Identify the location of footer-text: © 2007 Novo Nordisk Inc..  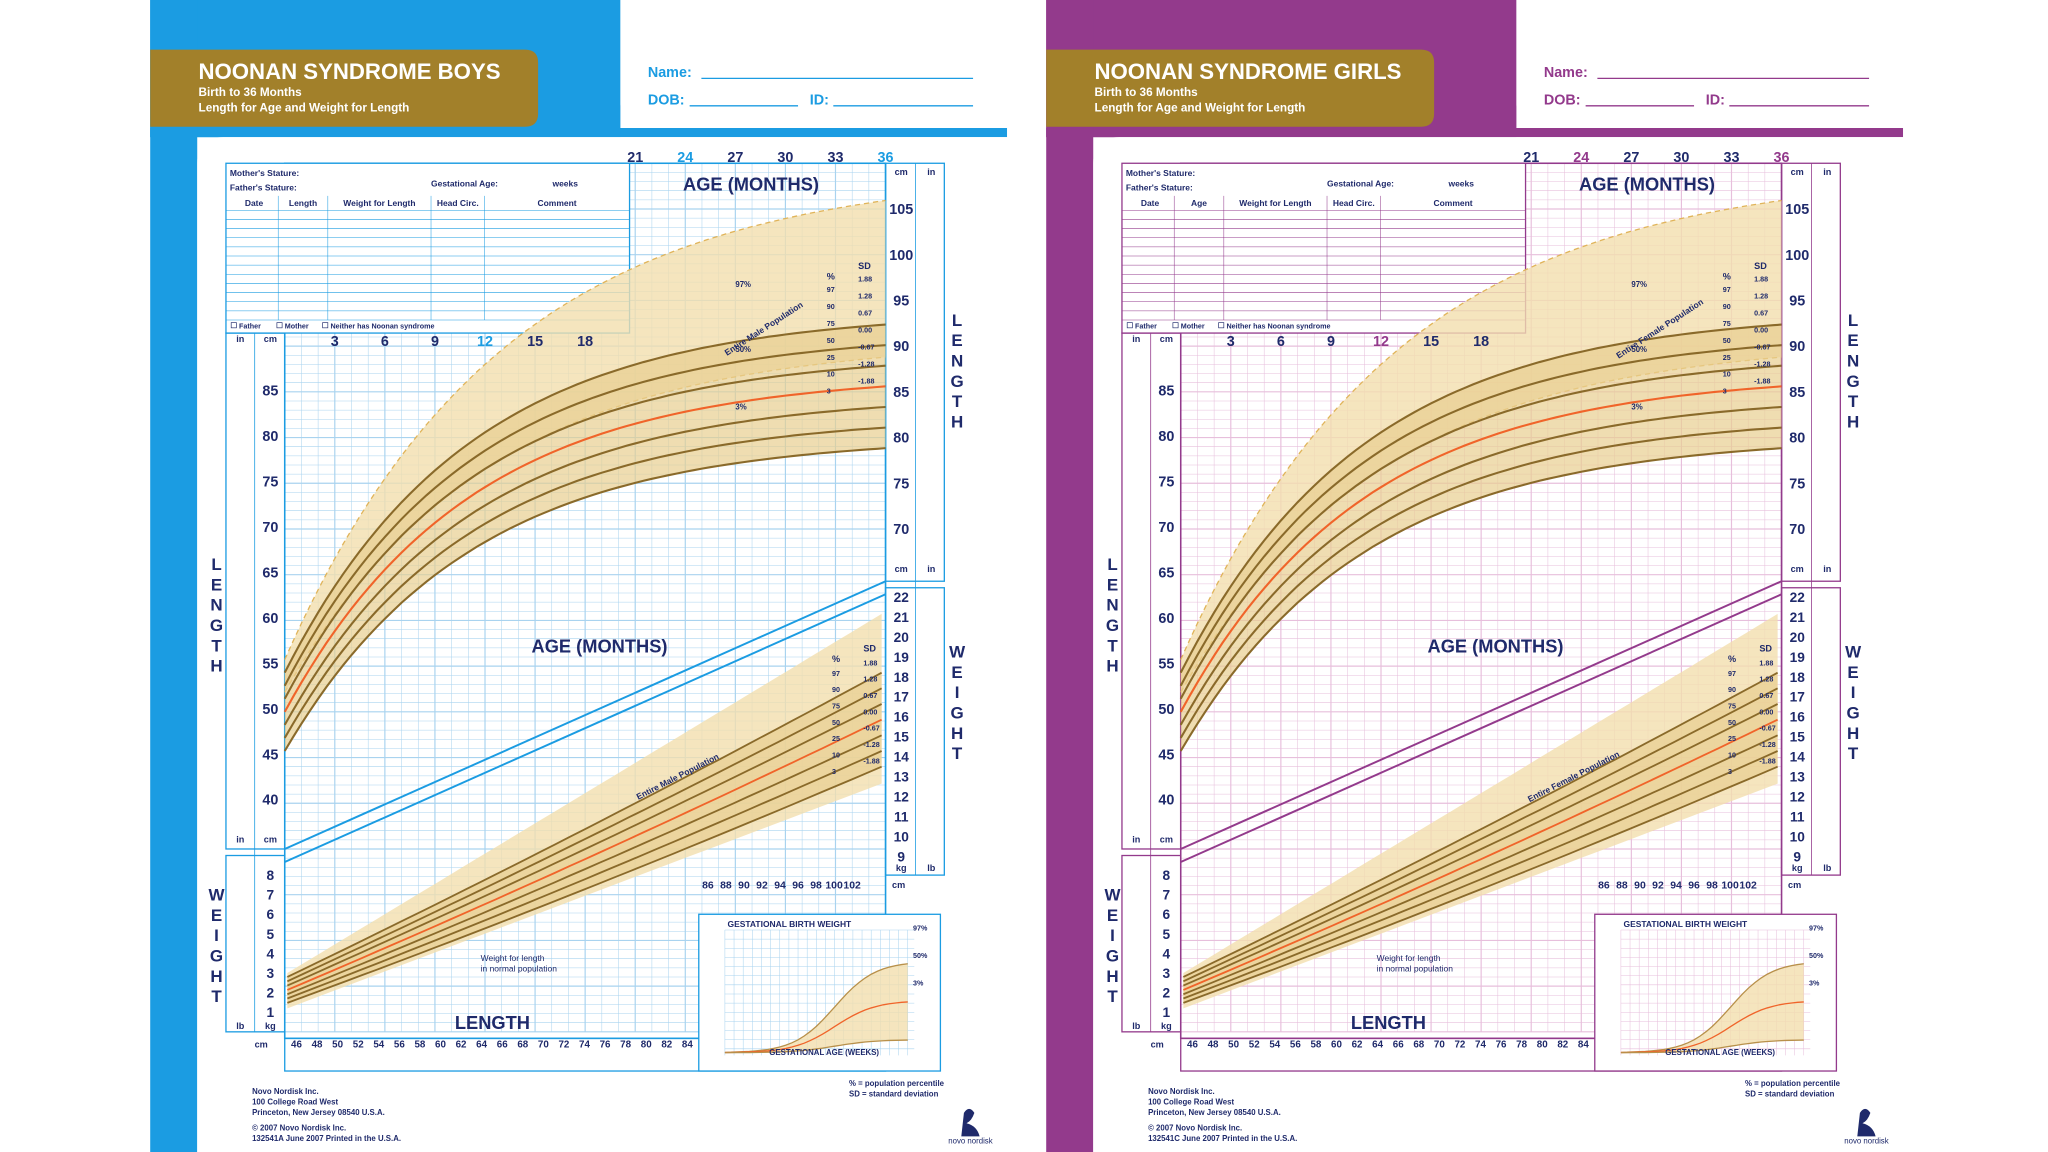
(299, 1128).